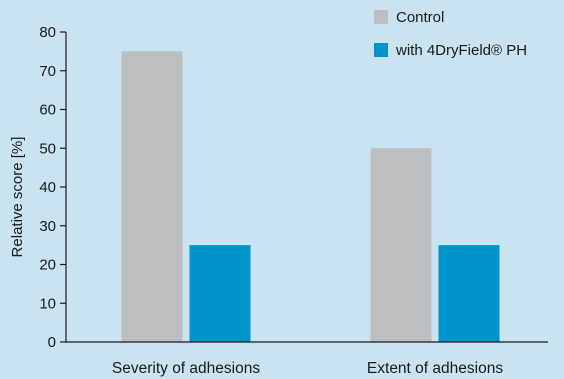 Image resolution: width=564 pixels, height=379 pixels. I want to click on x-category-label: Severity of adhesions, so click(186, 368).